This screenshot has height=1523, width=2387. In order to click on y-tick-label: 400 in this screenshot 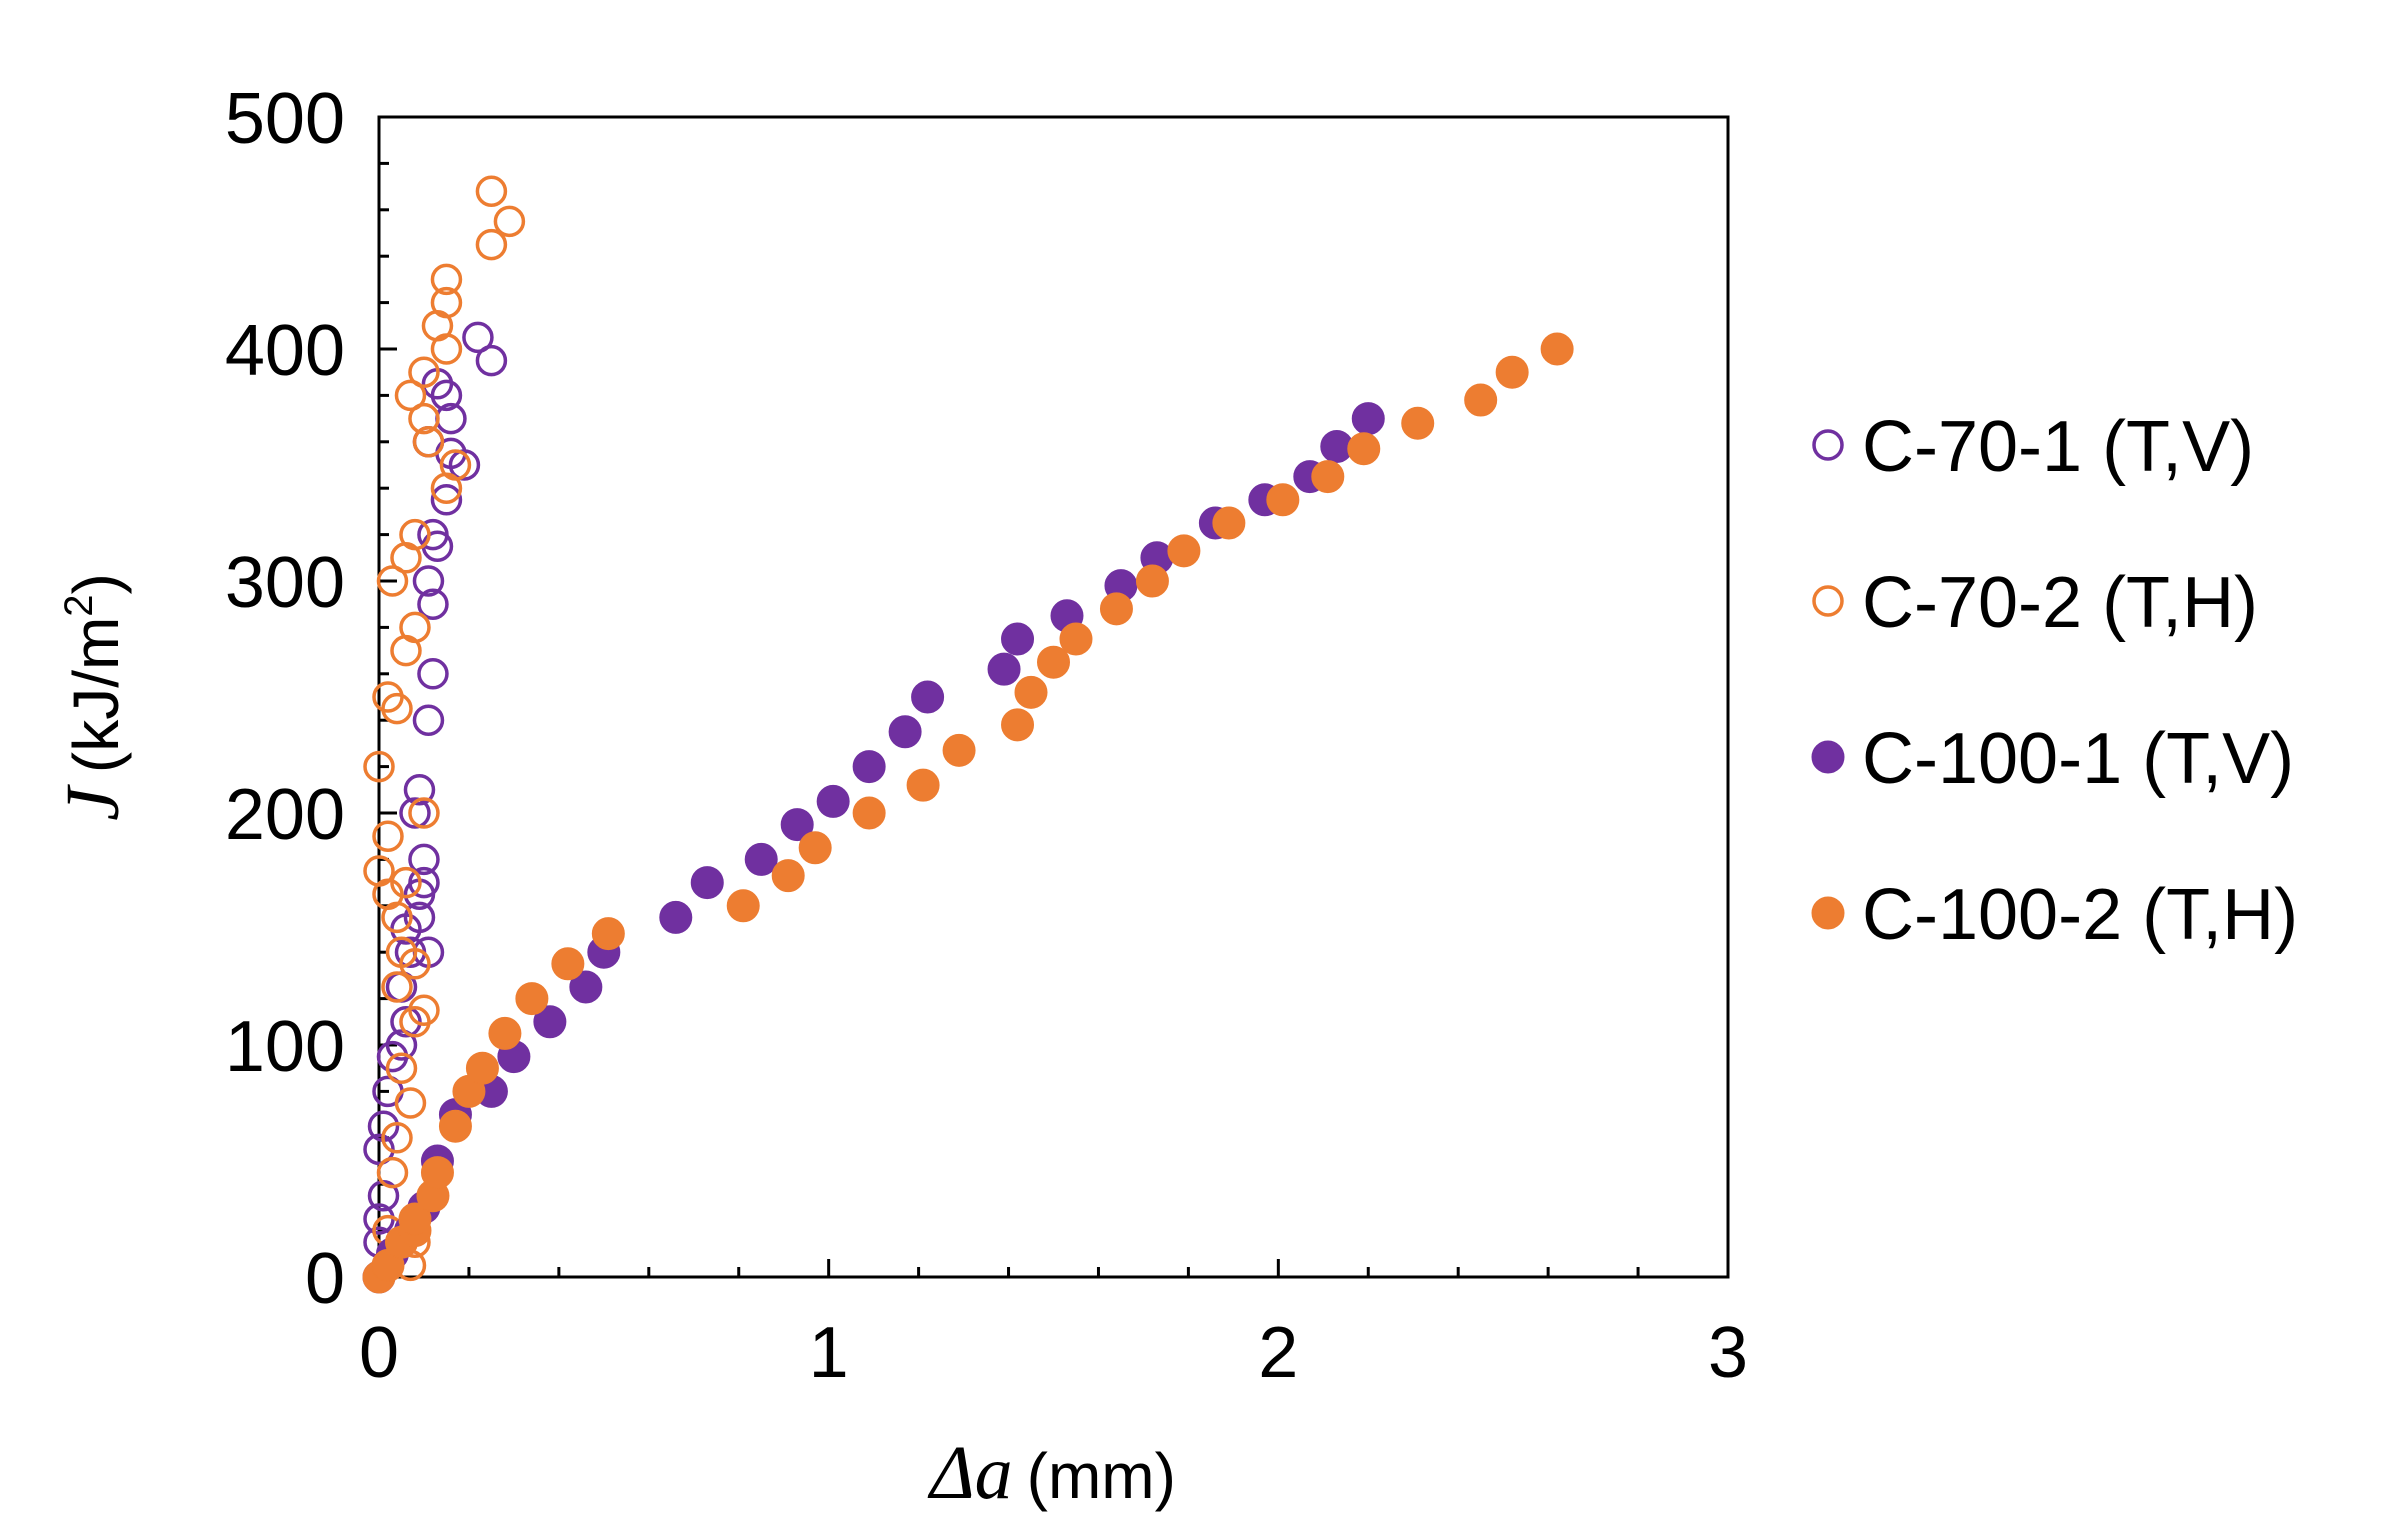, I will do `click(285, 351)`.